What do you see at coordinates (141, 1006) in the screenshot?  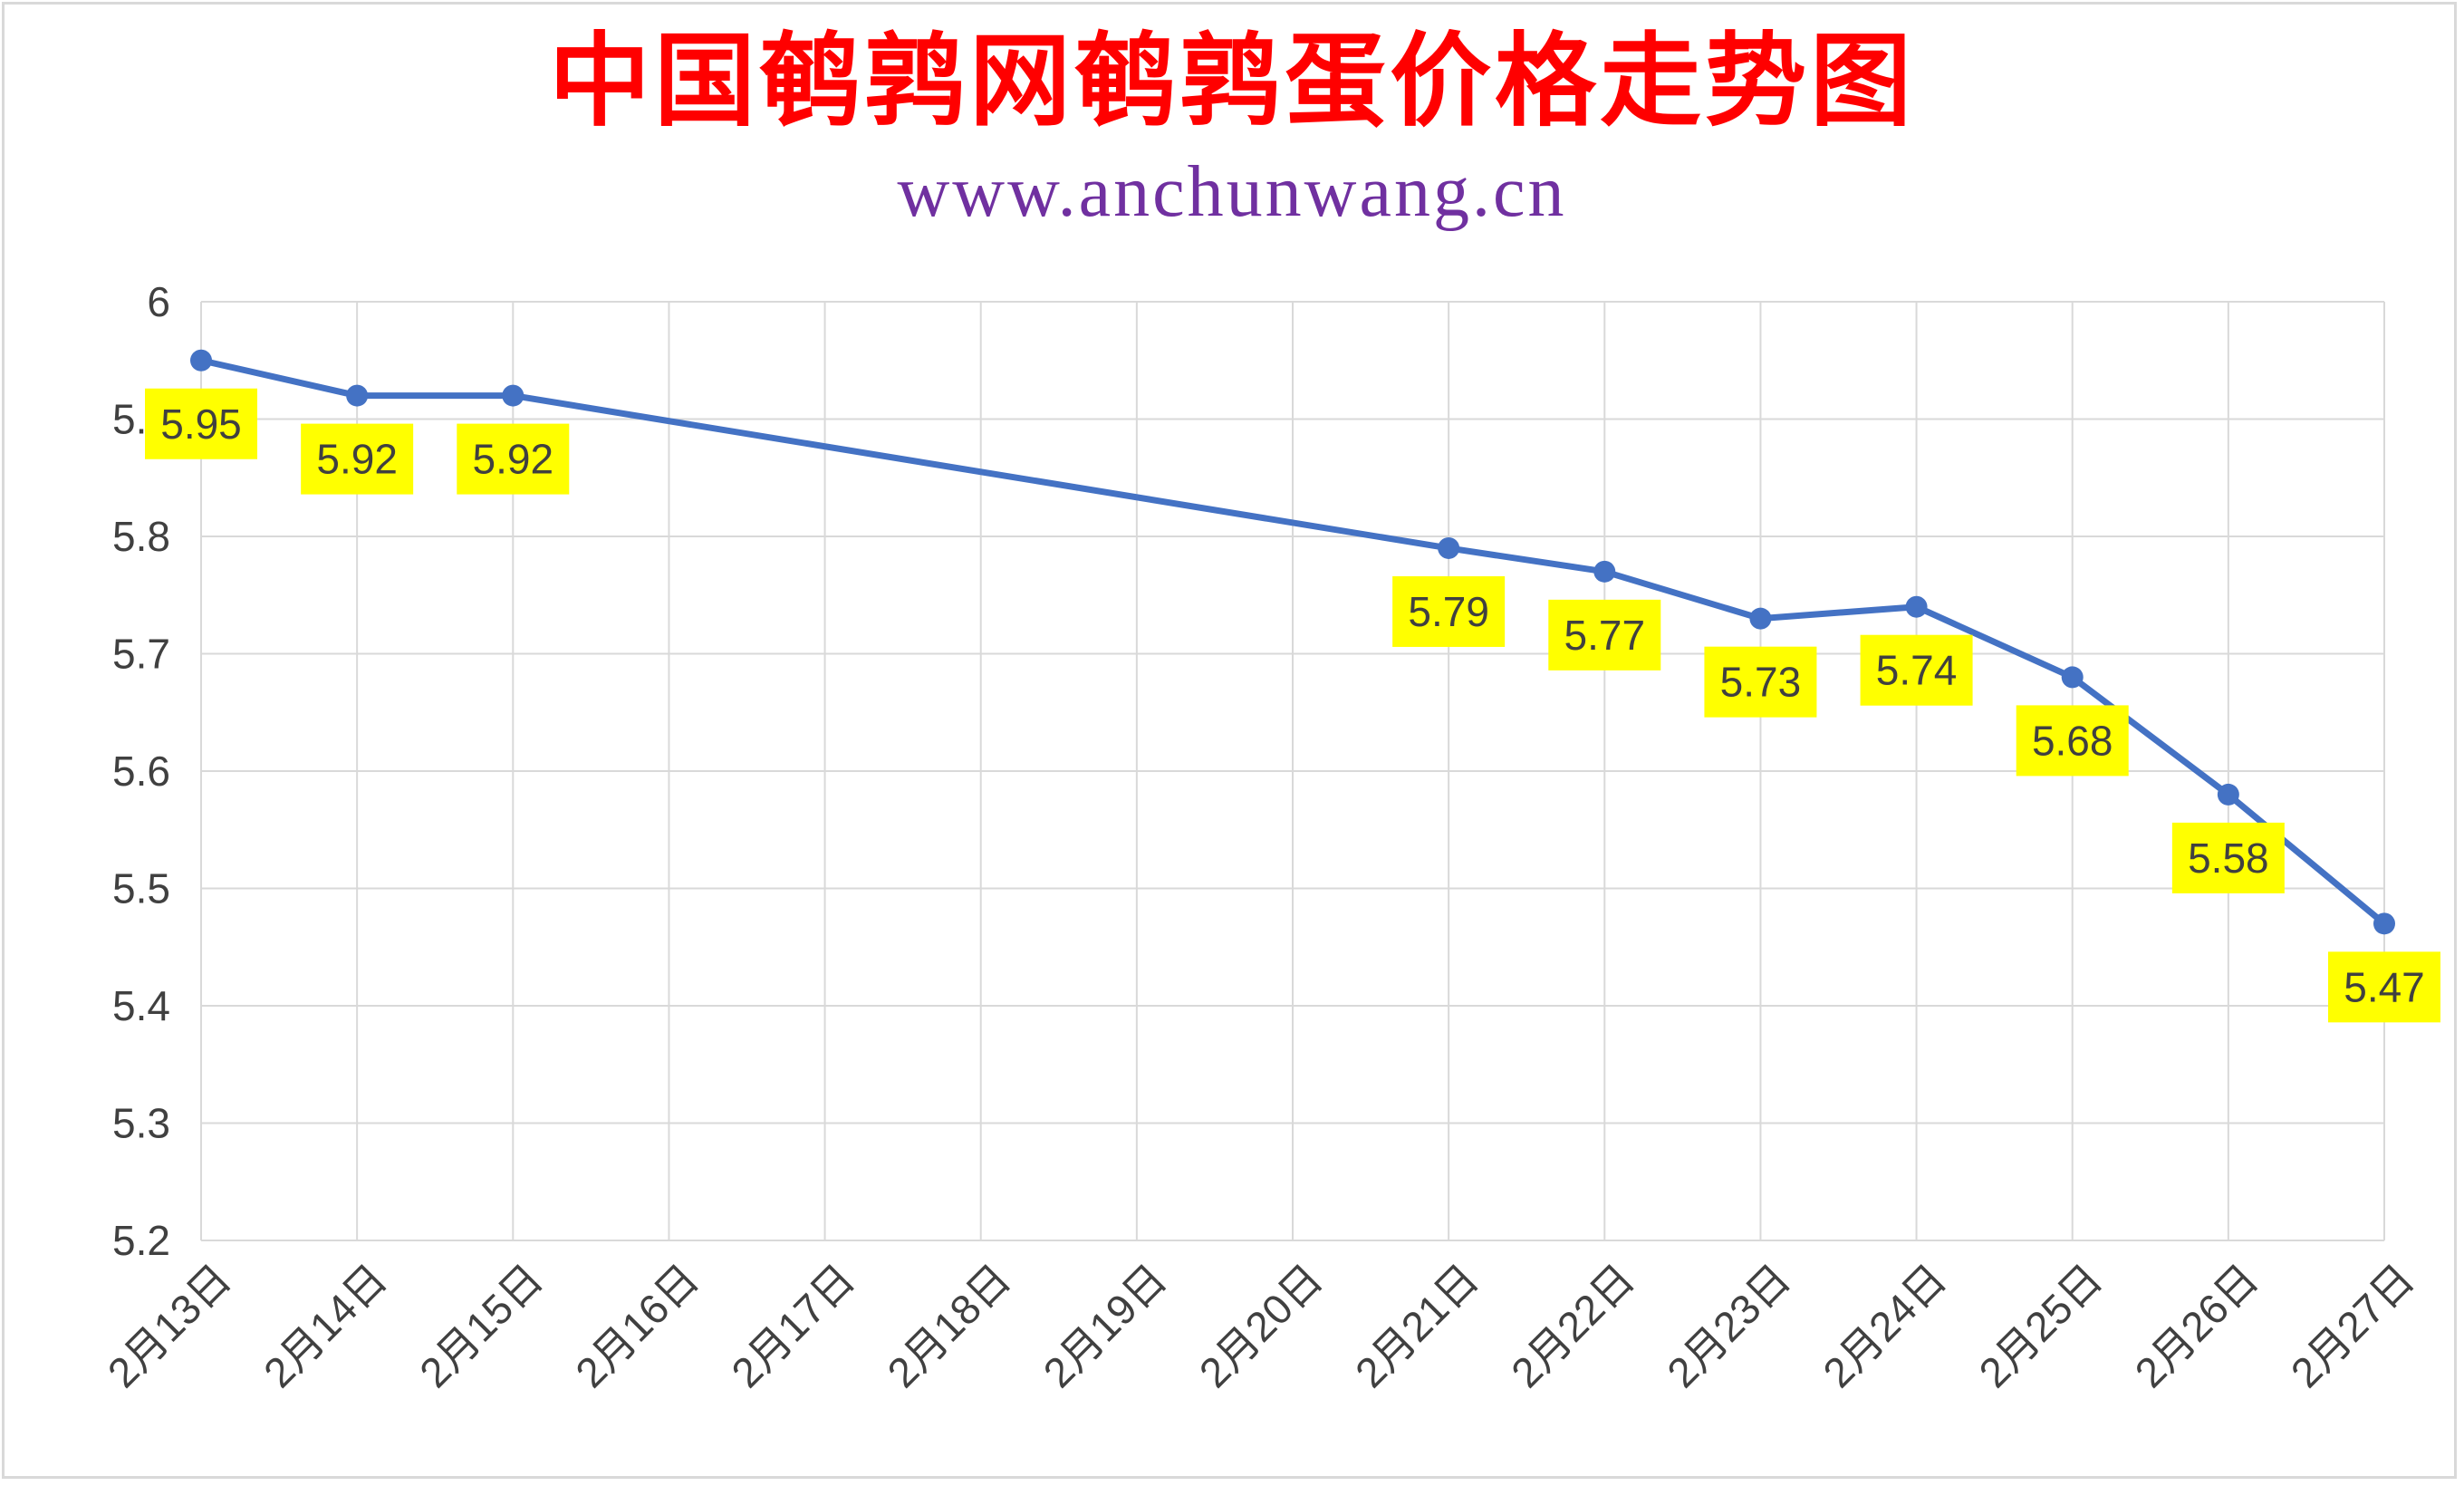 I see `y-tick-label: 5.4` at bounding box center [141, 1006].